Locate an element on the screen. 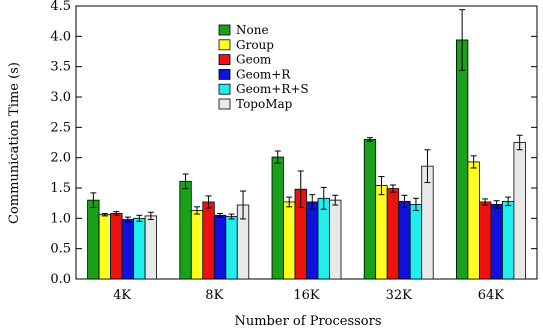  y-tick-label: 2.5 is located at coordinates (60, 127).